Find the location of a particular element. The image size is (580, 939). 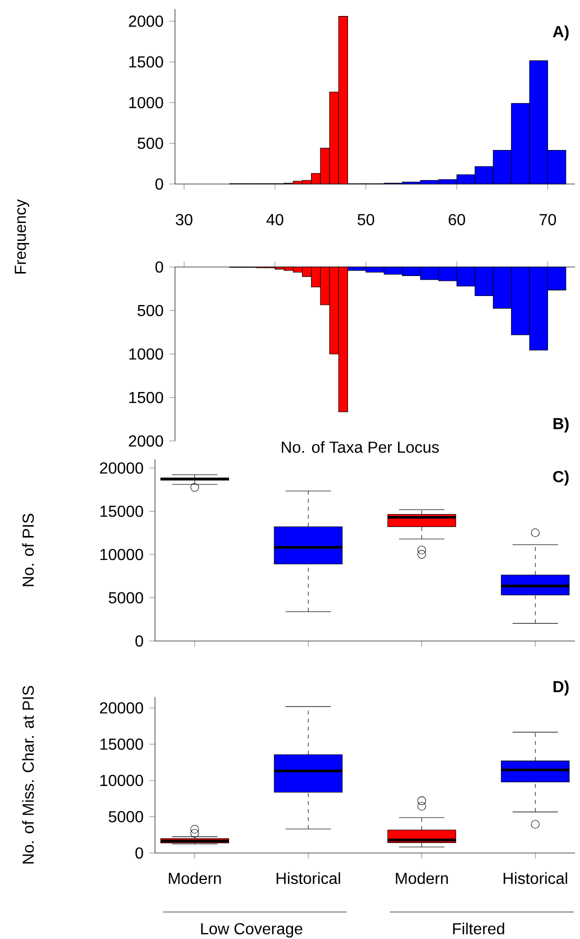

y-axis-title: No. of PIS is located at coordinates (28, 550).